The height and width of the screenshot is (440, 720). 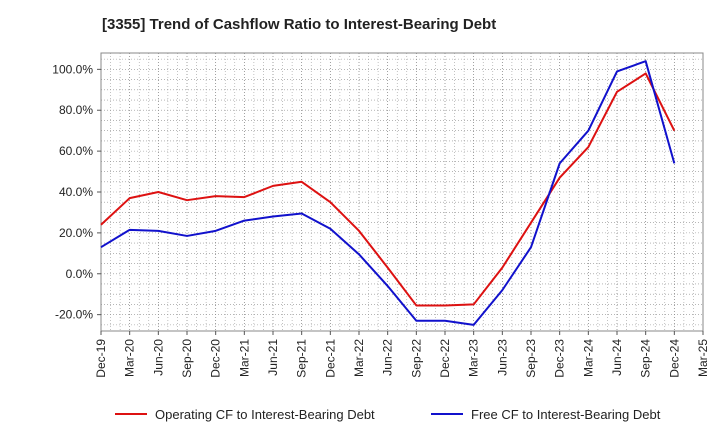 What do you see at coordinates (617, 357) in the screenshot?
I see `x-tick-label: Jun-24` at bounding box center [617, 357].